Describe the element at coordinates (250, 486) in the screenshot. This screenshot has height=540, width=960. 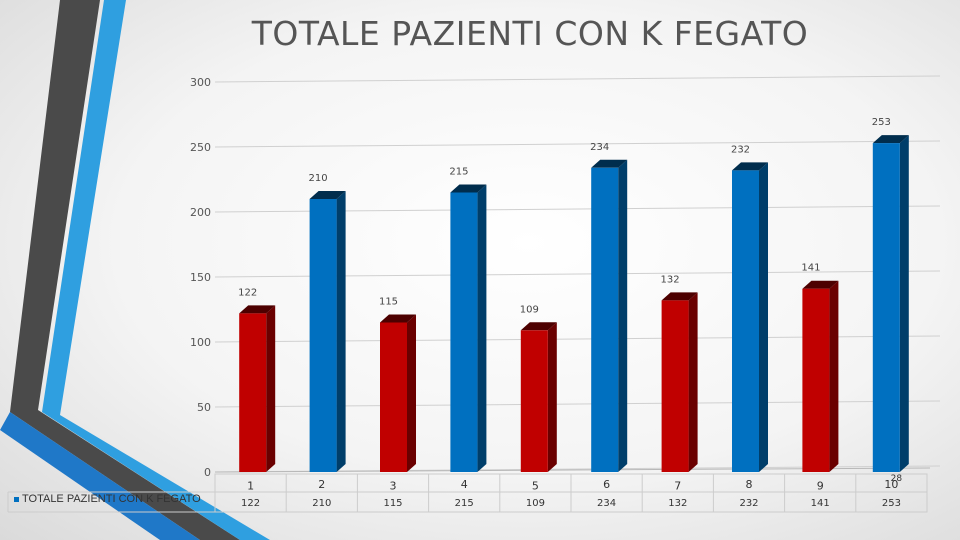
I see `x-tick-label: 1` at that location.